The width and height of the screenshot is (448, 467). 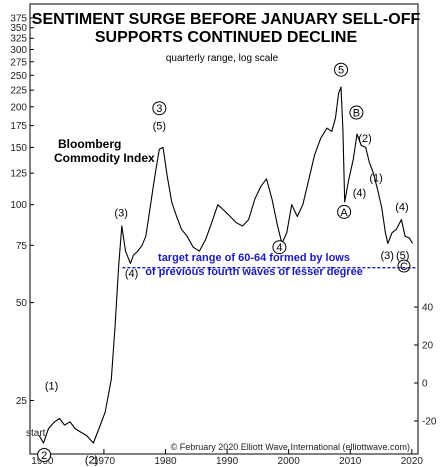 I want to click on x-tick-label-6: 2020, so click(x=412, y=461).